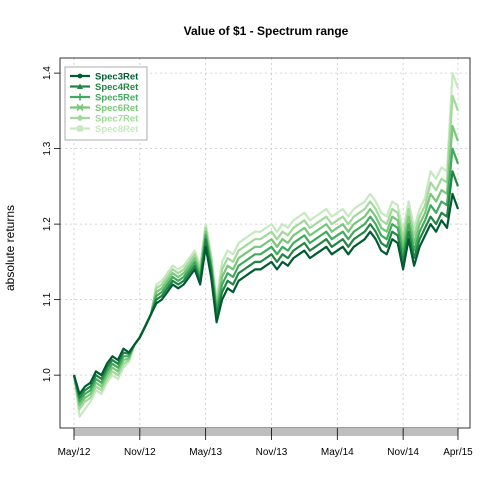 The width and height of the screenshot is (504, 504). What do you see at coordinates (266, 432) in the screenshot?
I see `x-axis-band` at bounding box center [266, 432].